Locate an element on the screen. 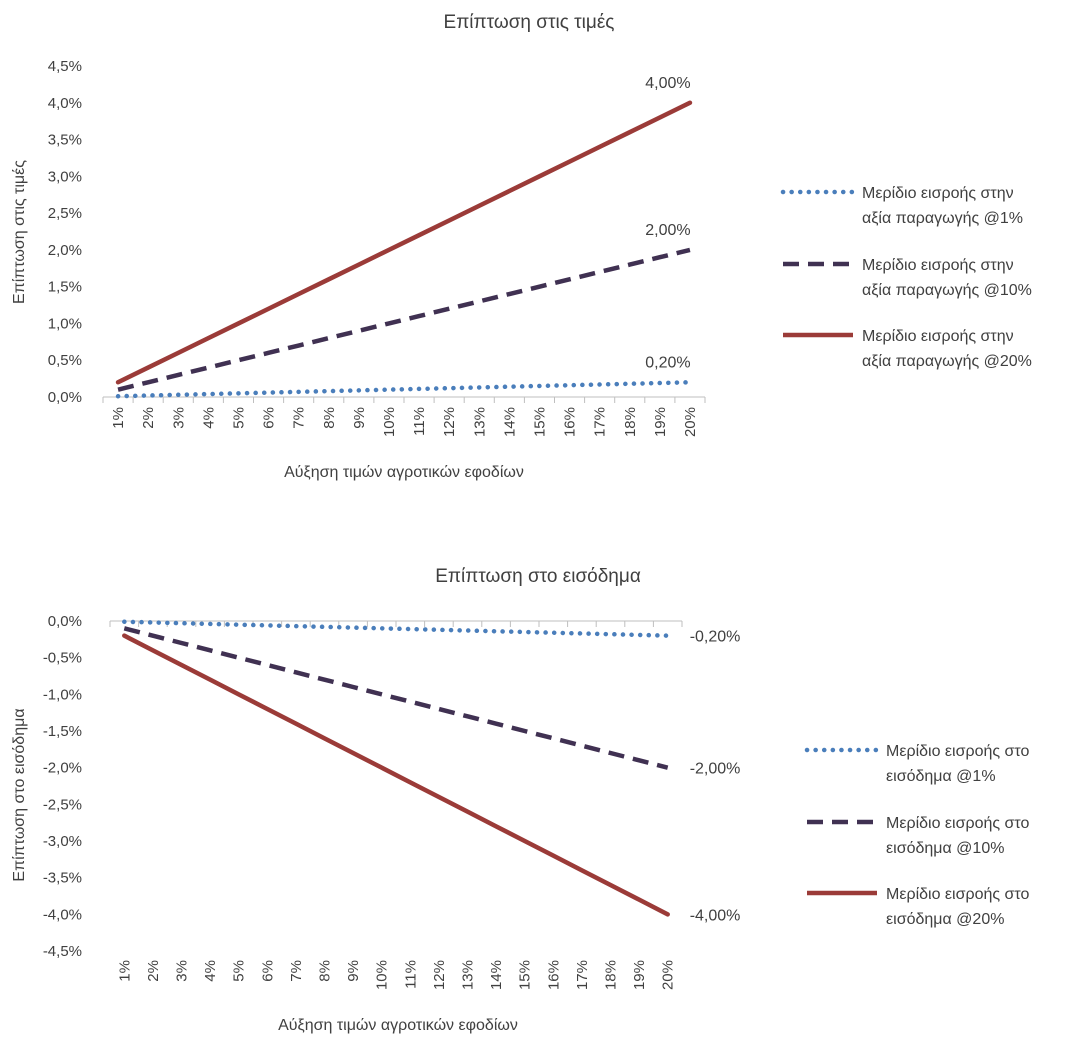  data-label: -4,00% is located at coordinates (715, 915).